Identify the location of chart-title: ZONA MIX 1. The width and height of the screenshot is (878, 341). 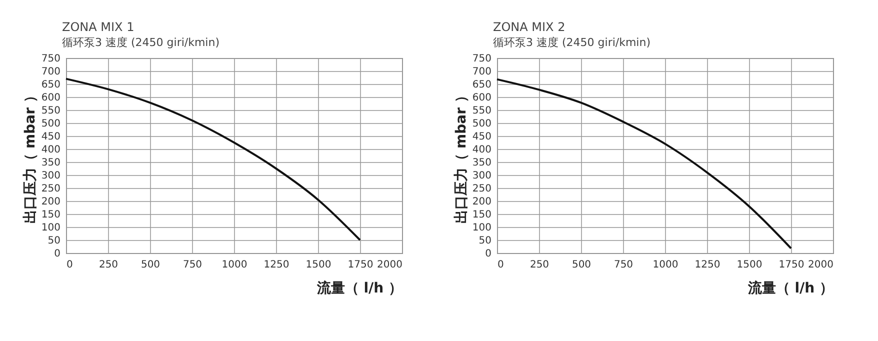
(98, 27).